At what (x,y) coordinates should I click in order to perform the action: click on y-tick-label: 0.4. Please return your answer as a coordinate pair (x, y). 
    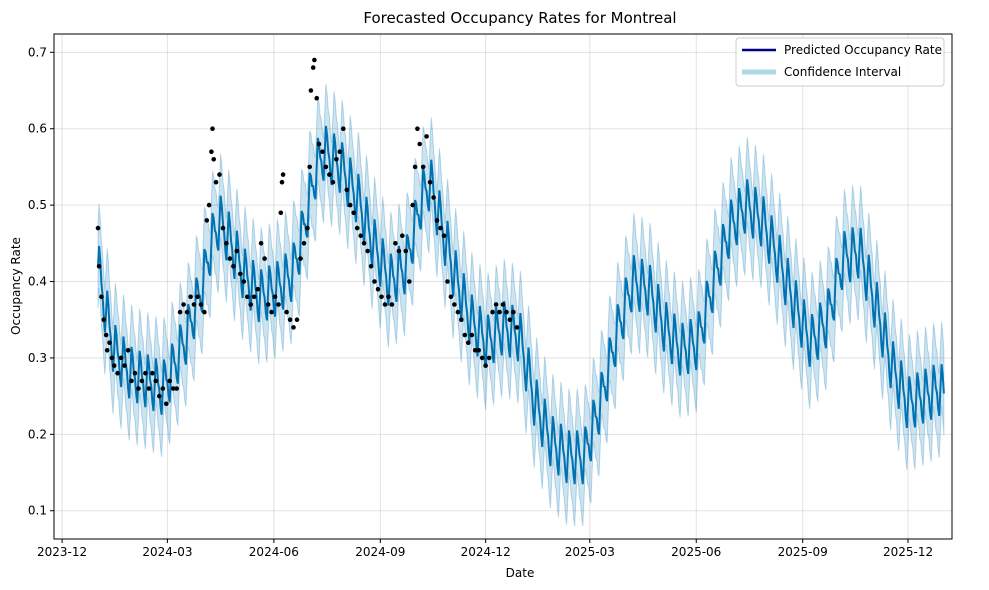
    Looking at the image, I should click on (37, 282).